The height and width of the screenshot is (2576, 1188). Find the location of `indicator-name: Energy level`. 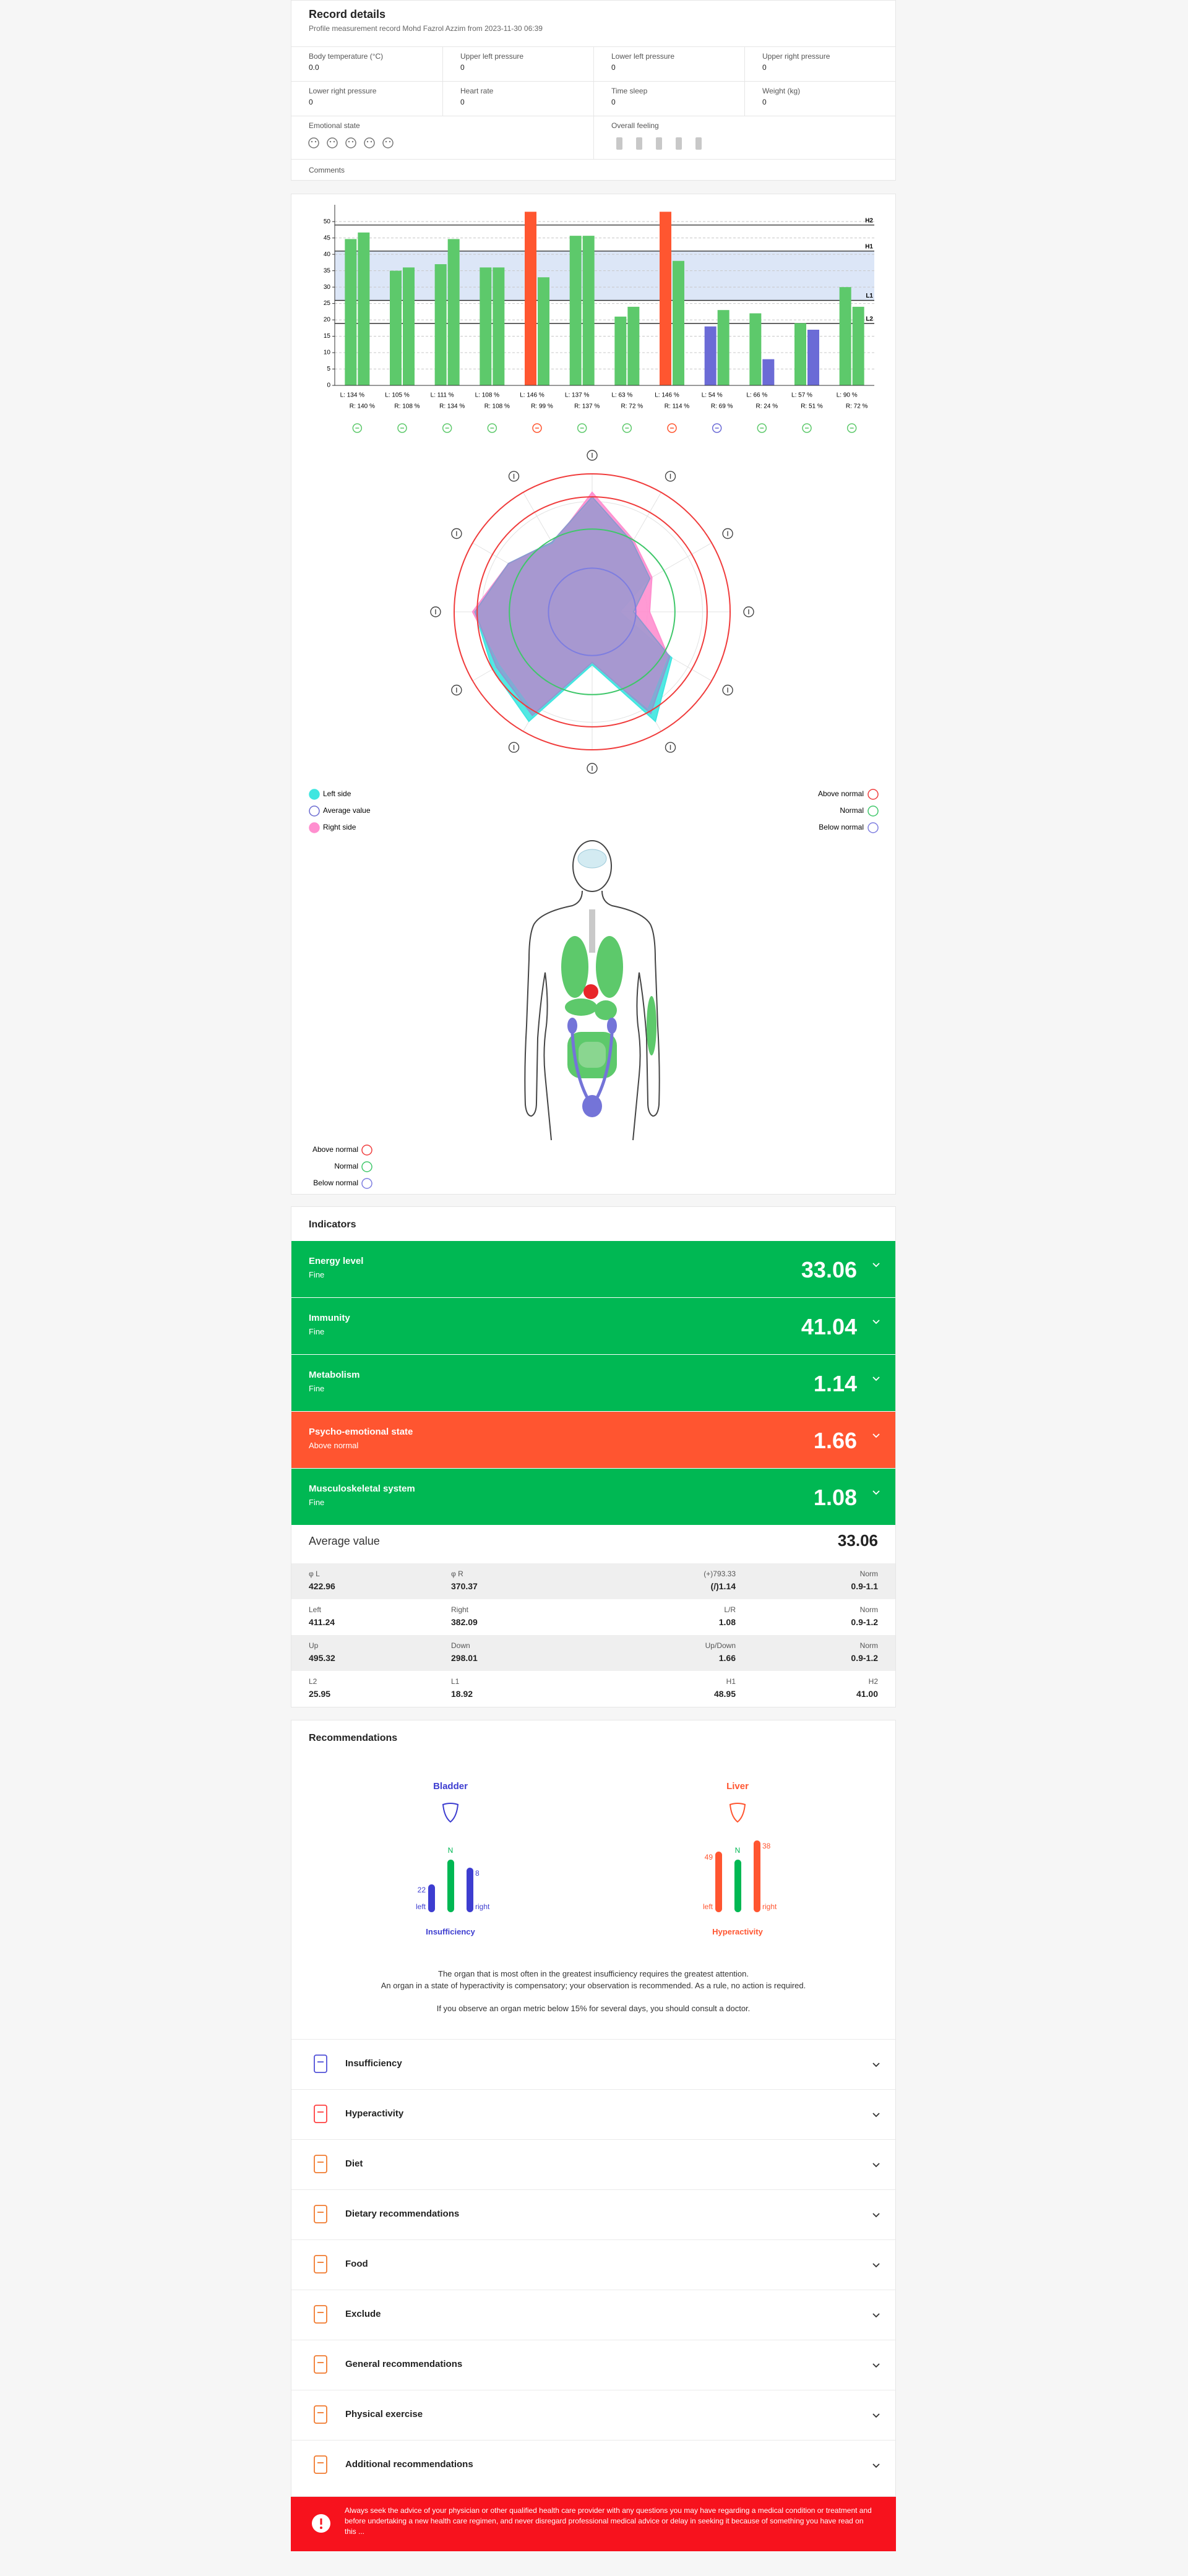

indicator-name: Energy level is located at coordinates (336, 1261).